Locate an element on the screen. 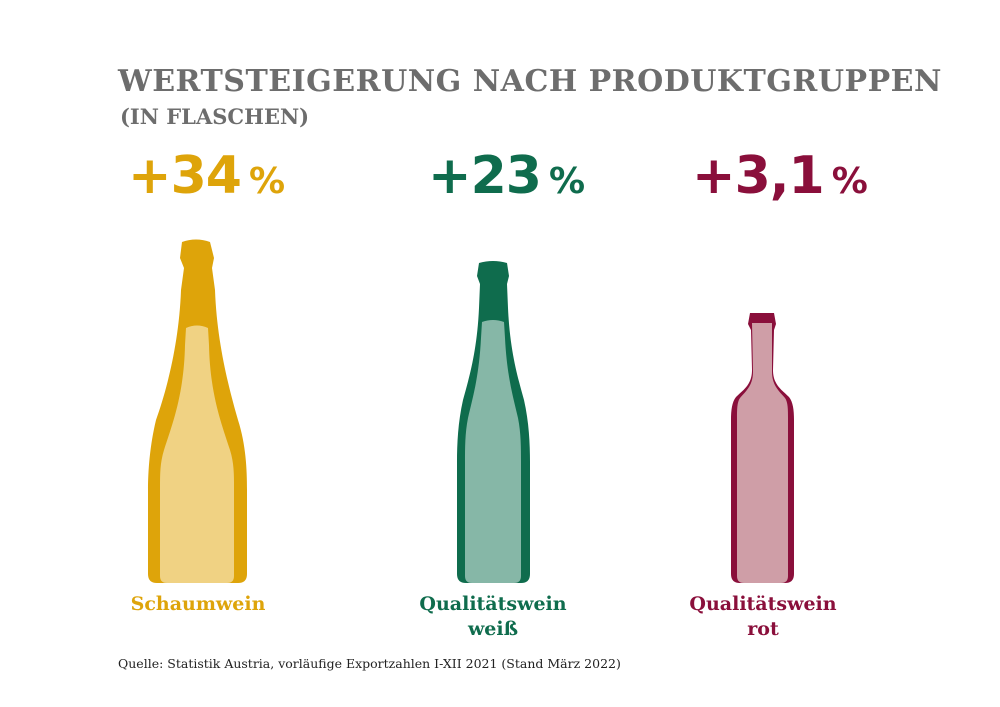 Image resolution: width=1000 pixels, height=707 pixels. value-number: +3,1 is located at coordinates (758, 176).